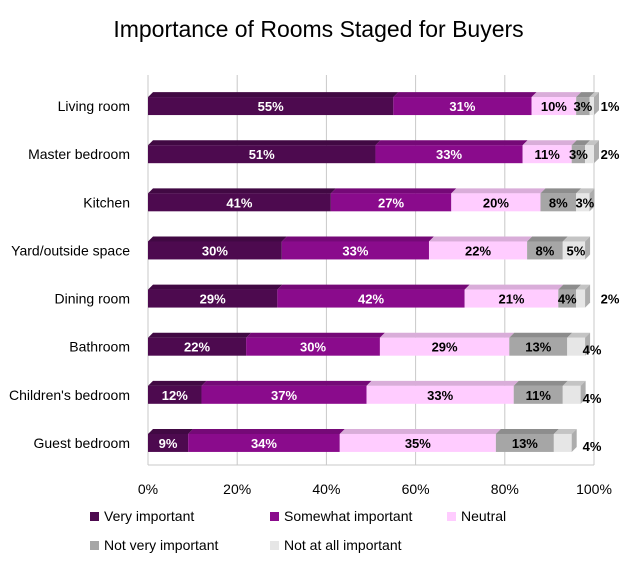 The image size is (637, 578). I want to click on data-label: 3%, so click(582, 106).